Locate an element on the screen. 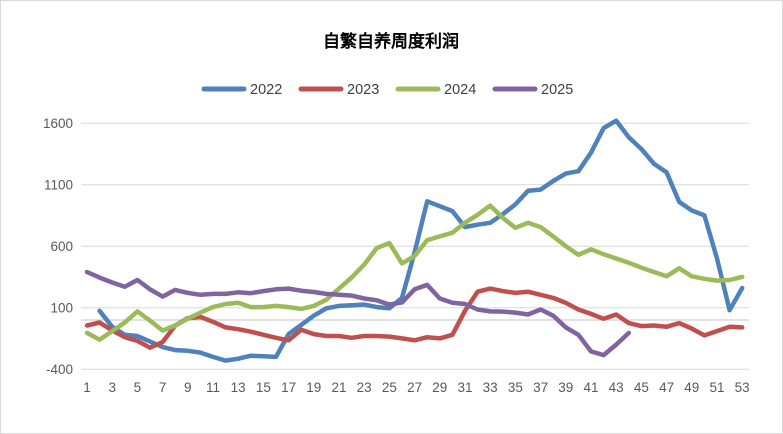  x-tick-label: 45 is located at coordinates (641, 387).